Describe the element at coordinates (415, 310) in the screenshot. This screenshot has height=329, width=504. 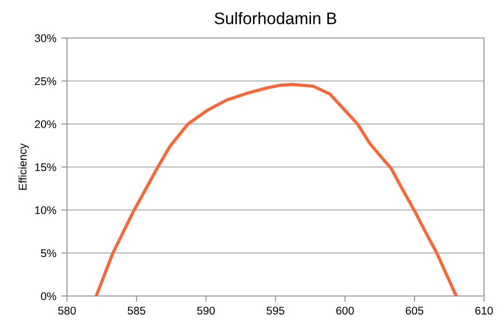
I see `x-tick-label: 605` at that location.